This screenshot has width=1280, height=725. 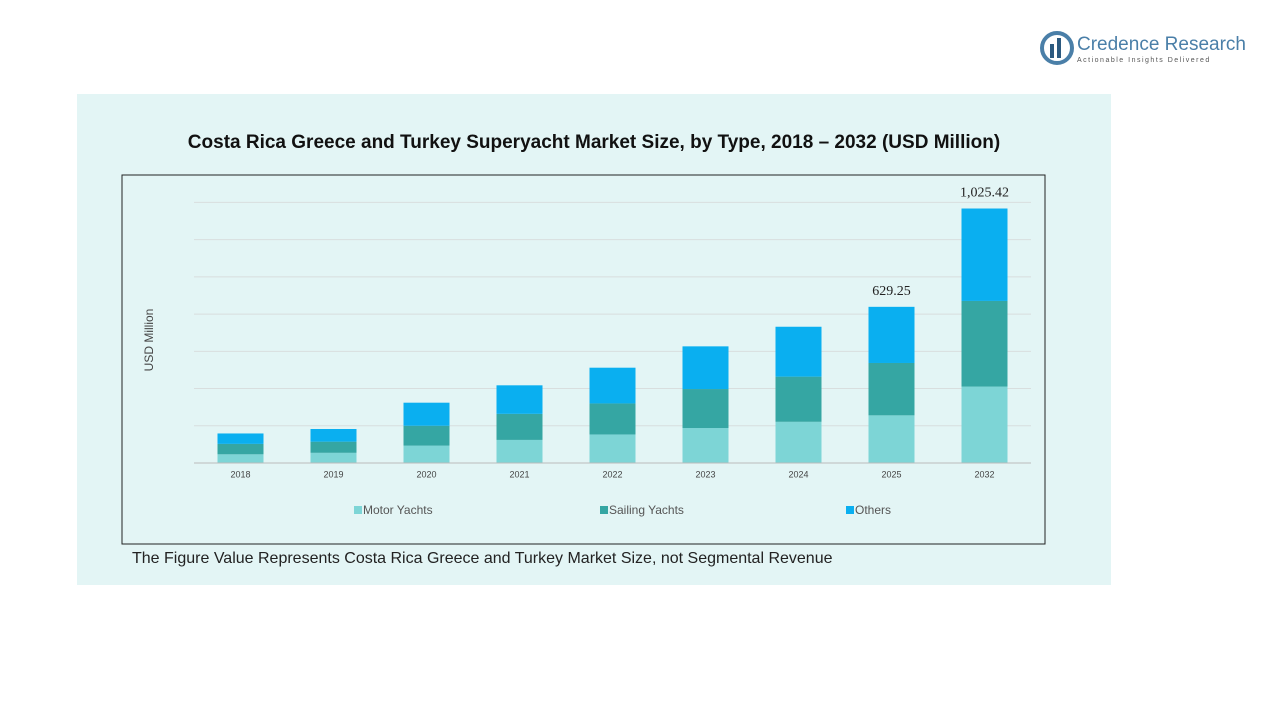 What do you see at coordinates (519, 474) in the screenshot?
I see `x-tick-label: 2021` at bounding box center [519, 474].